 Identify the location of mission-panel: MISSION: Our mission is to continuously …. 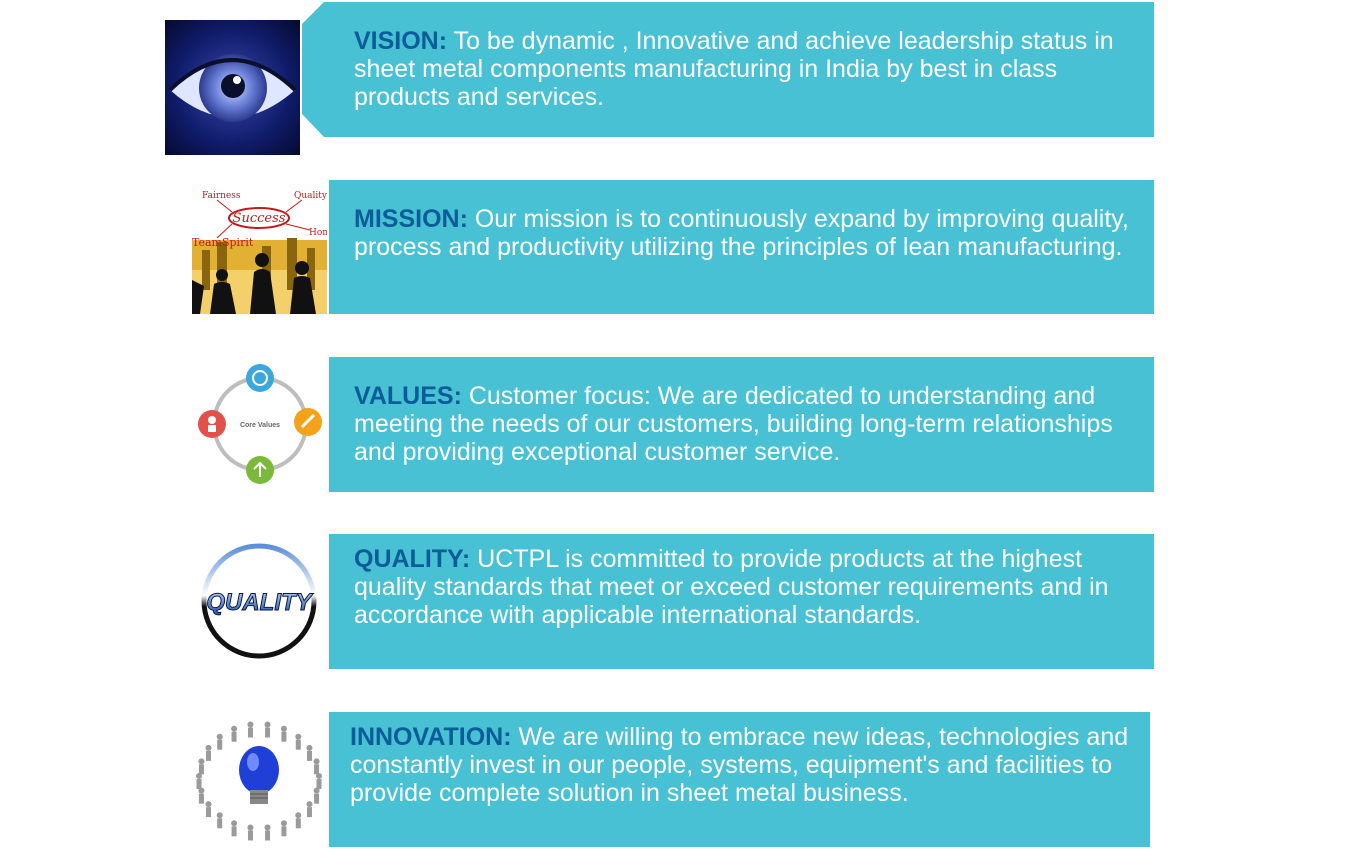
(741, 247).